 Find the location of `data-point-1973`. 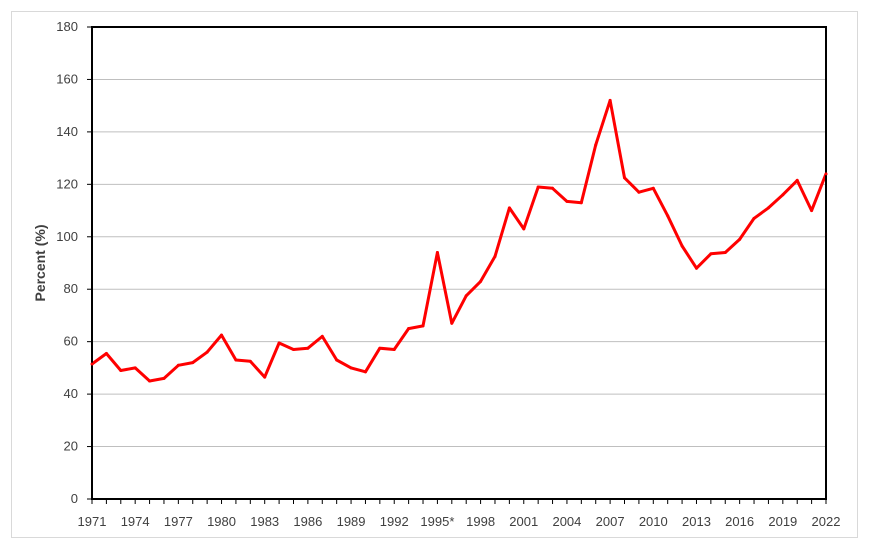

data-point-1973 is located at coordinates (121, 371).